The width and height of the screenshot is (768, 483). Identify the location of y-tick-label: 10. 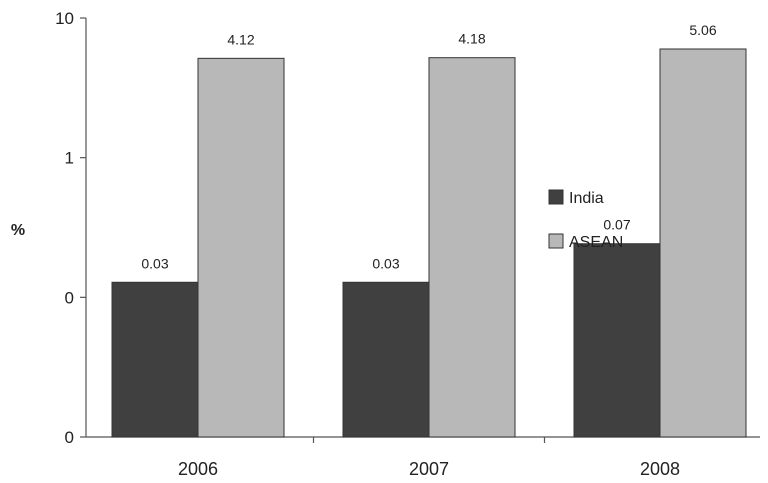
(64, 18).